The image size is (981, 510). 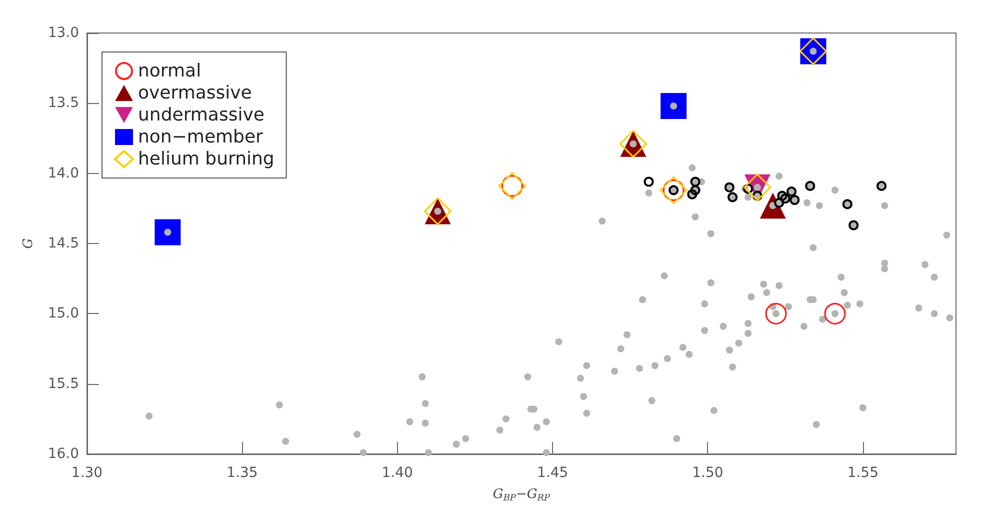 I want to click on x-tick-label: 1.35, so click(x=242, y=473).